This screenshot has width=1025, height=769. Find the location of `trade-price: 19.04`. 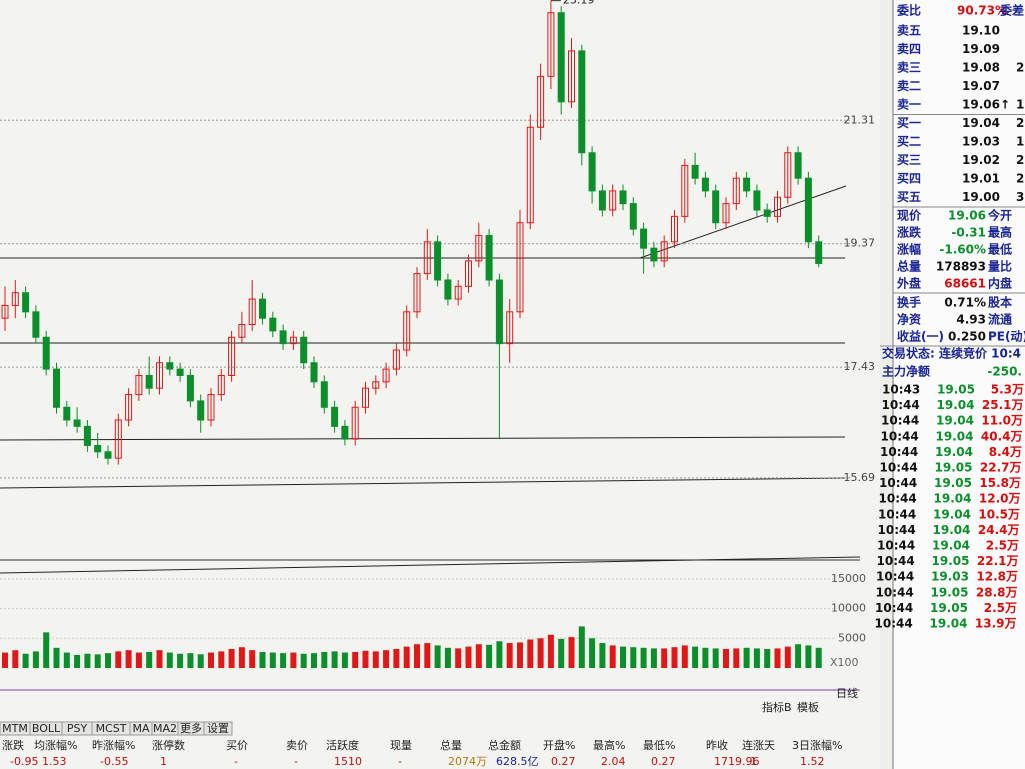

trade-price: 19.04 is located at coordinates (953, 499).